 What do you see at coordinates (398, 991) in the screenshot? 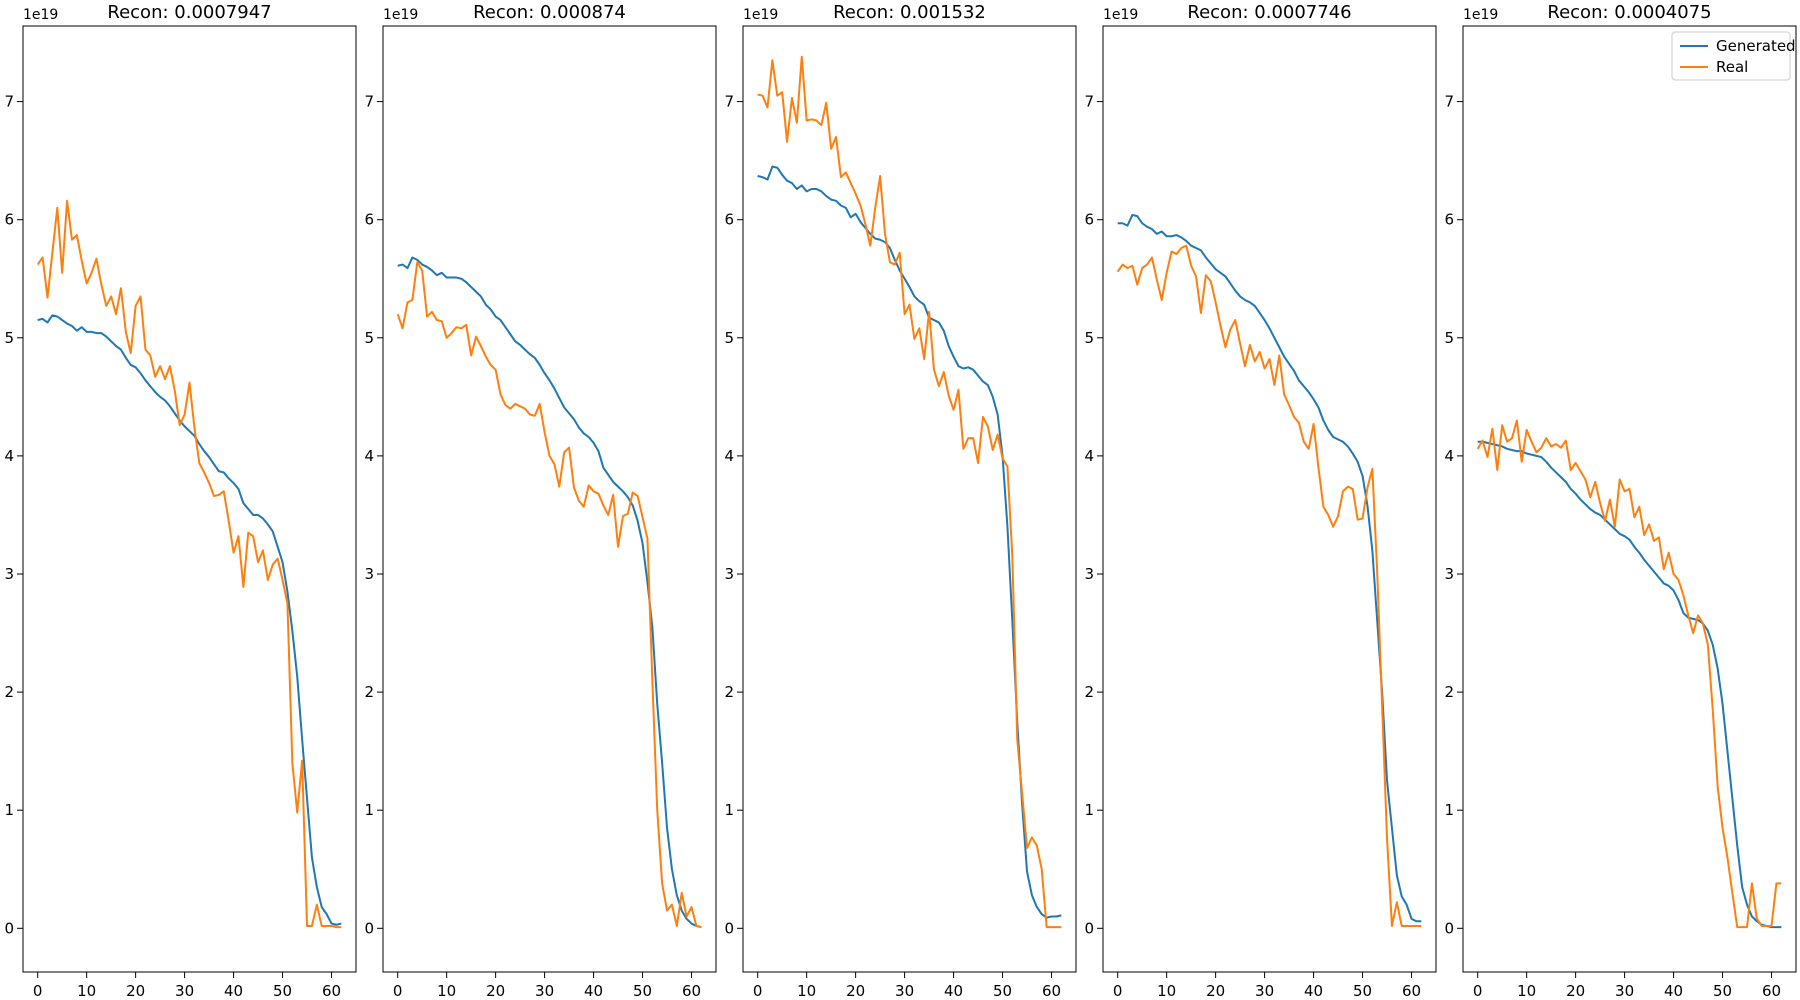
I see `panel-2-x-tick-label: 0` at bounding box center [398, 991].